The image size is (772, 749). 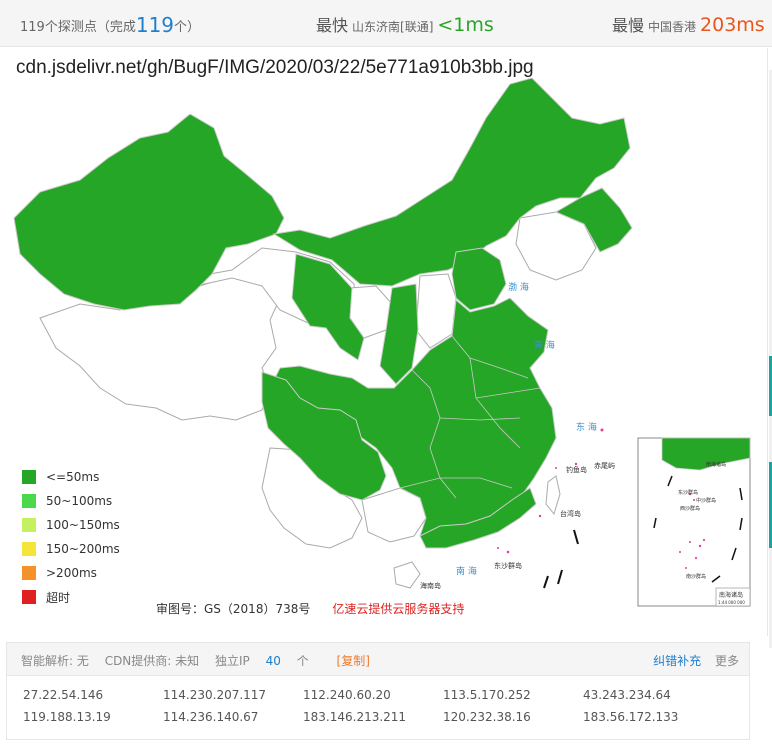 I want to click on sea-label-nanhai: 南 海, so click(x=466, y=571).